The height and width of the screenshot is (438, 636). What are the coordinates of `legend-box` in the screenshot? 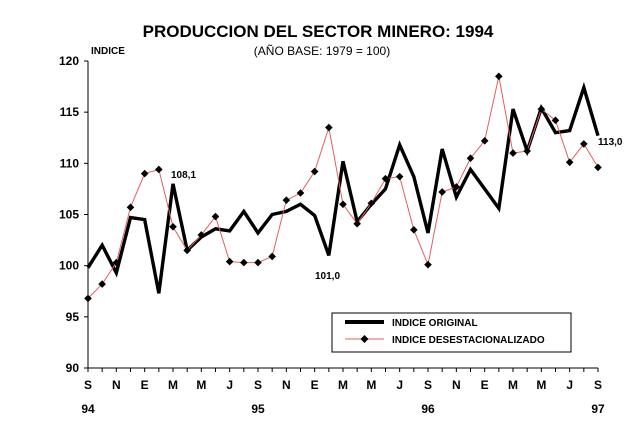 It's located at (451, 332).